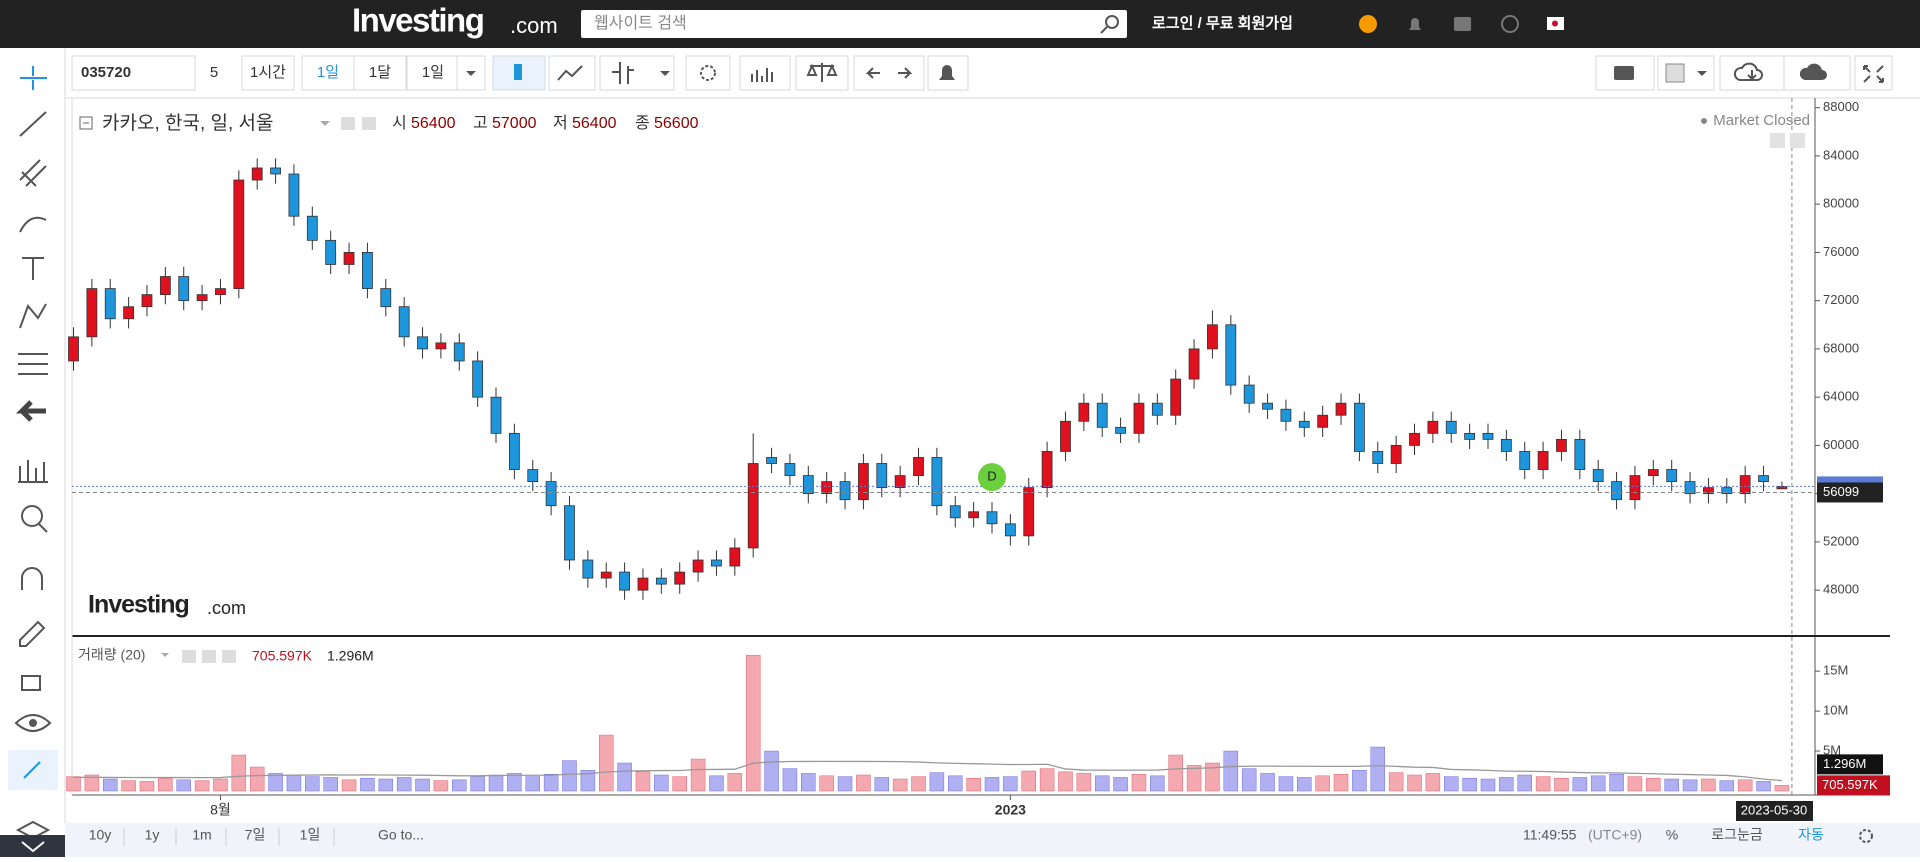 The height and width of the screenshot is (862, 1920). I want to click on range-button: 1일, so click(310, 835).